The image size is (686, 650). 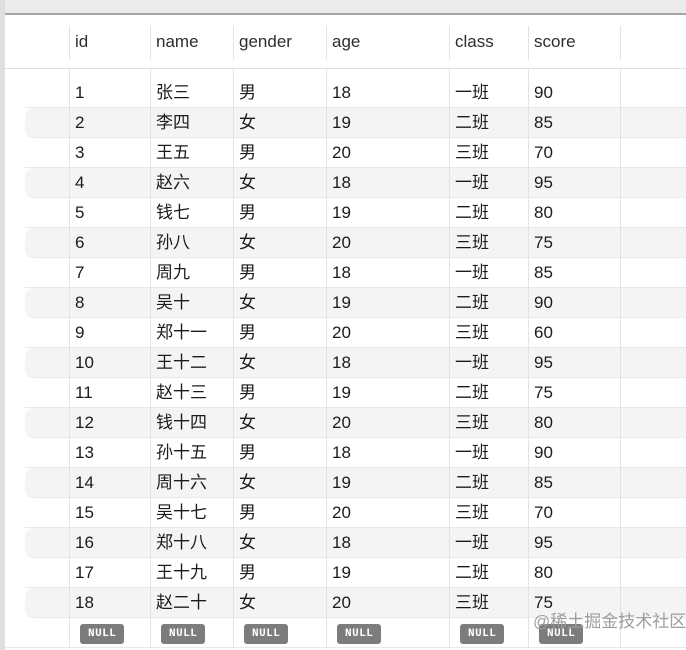 I want to click on cell-score-row3: 70, so click(x=543, y=152).